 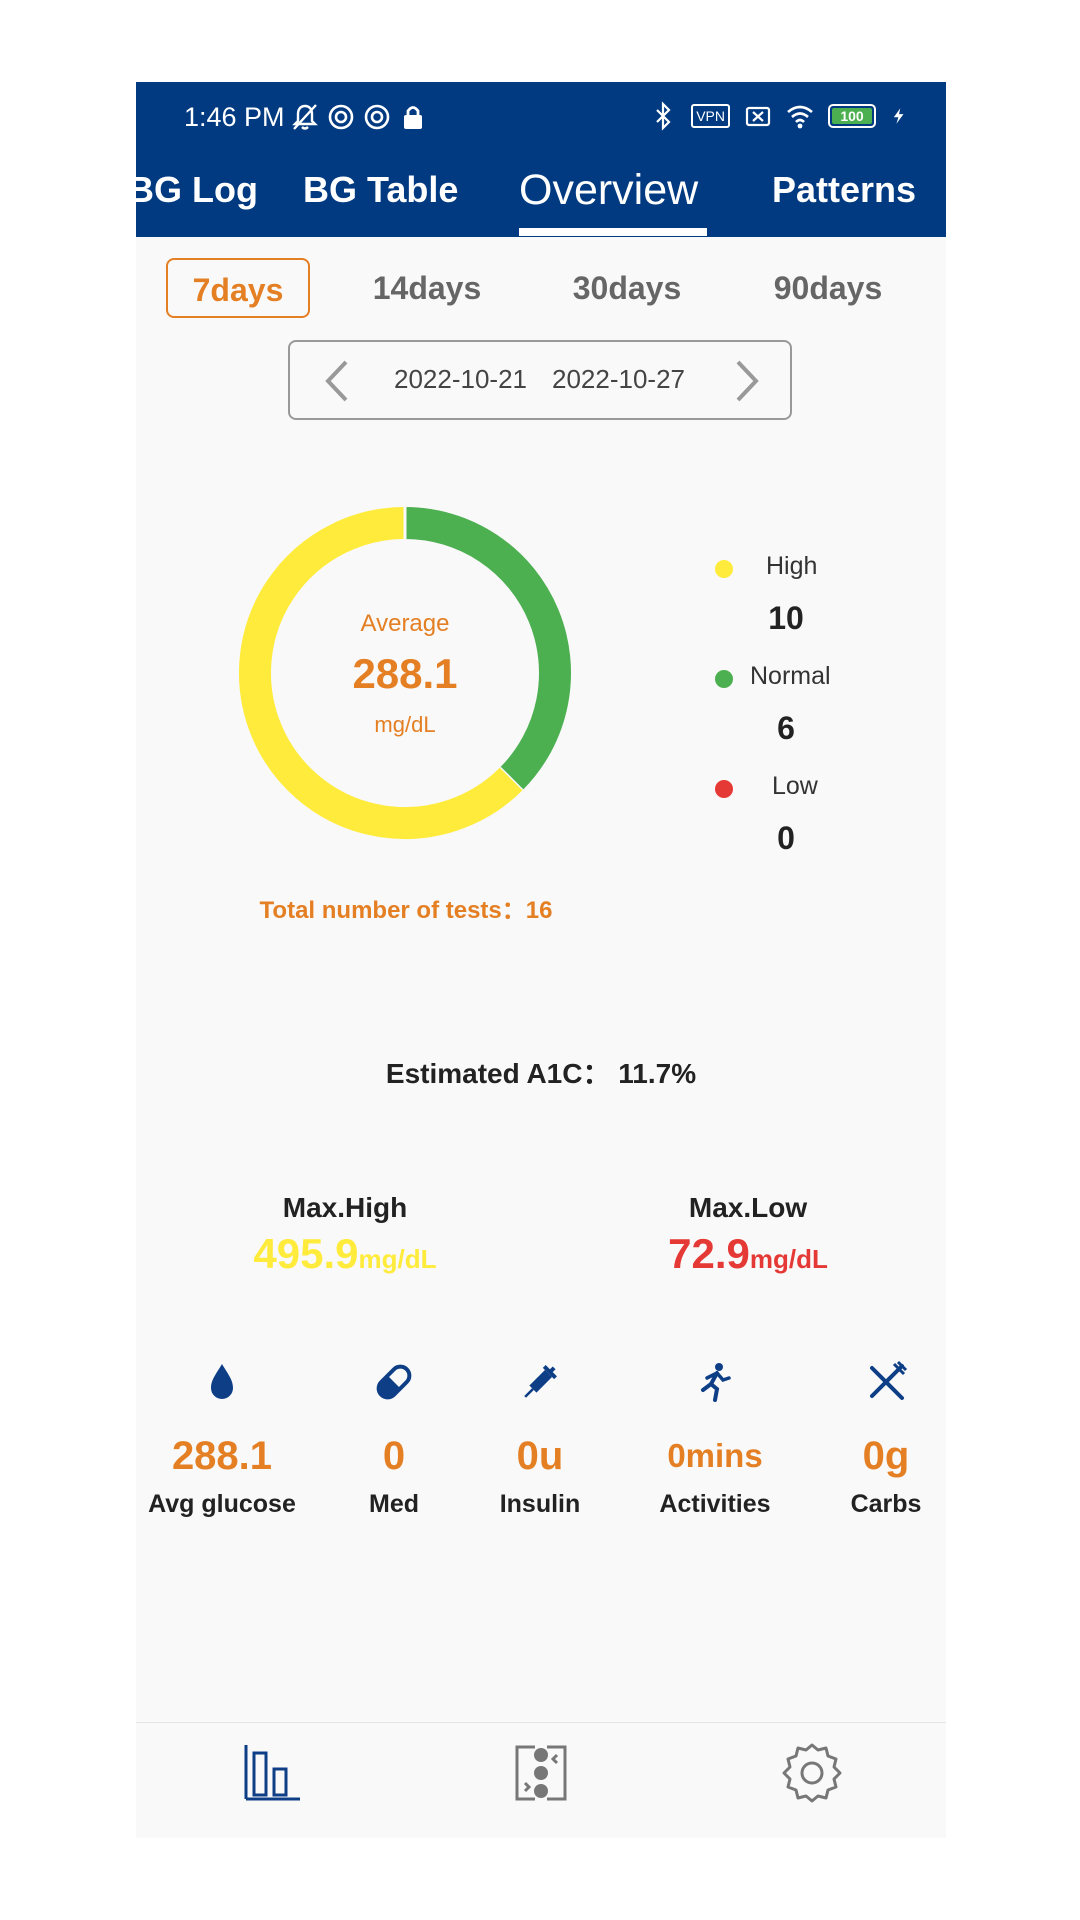 I want to click on blood-drop-icon, so click(x=222, y=1381).